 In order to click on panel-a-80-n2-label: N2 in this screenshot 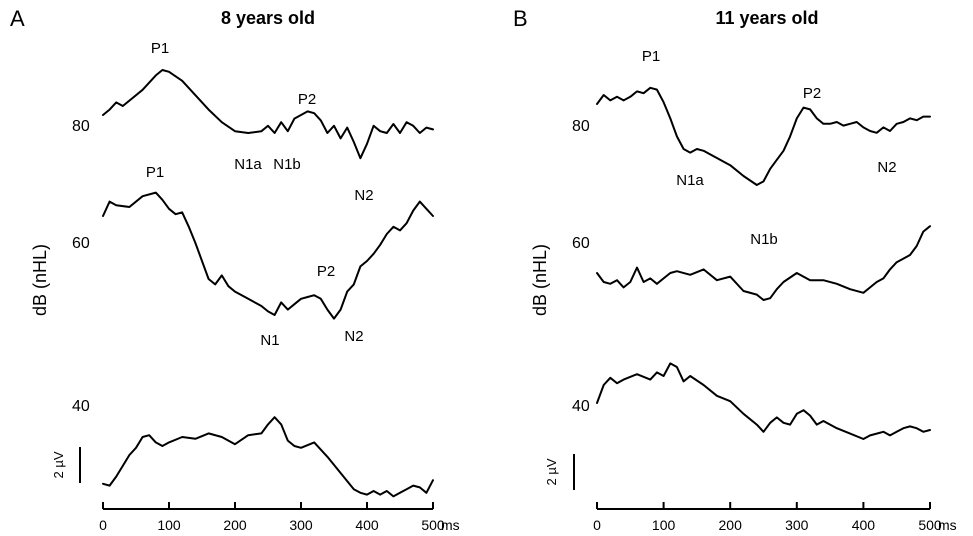, I will do `click(363, 195)`.